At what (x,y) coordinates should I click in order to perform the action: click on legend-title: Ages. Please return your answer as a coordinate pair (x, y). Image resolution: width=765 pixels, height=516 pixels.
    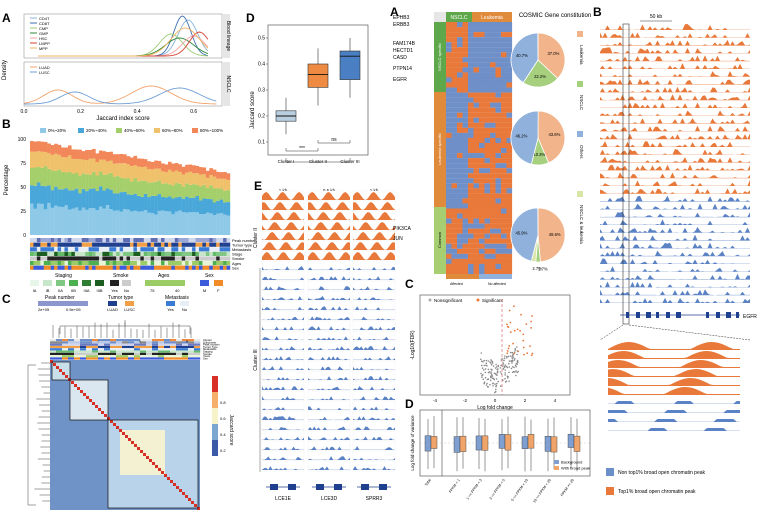
    Looking at the image, I should click on (164, 276).